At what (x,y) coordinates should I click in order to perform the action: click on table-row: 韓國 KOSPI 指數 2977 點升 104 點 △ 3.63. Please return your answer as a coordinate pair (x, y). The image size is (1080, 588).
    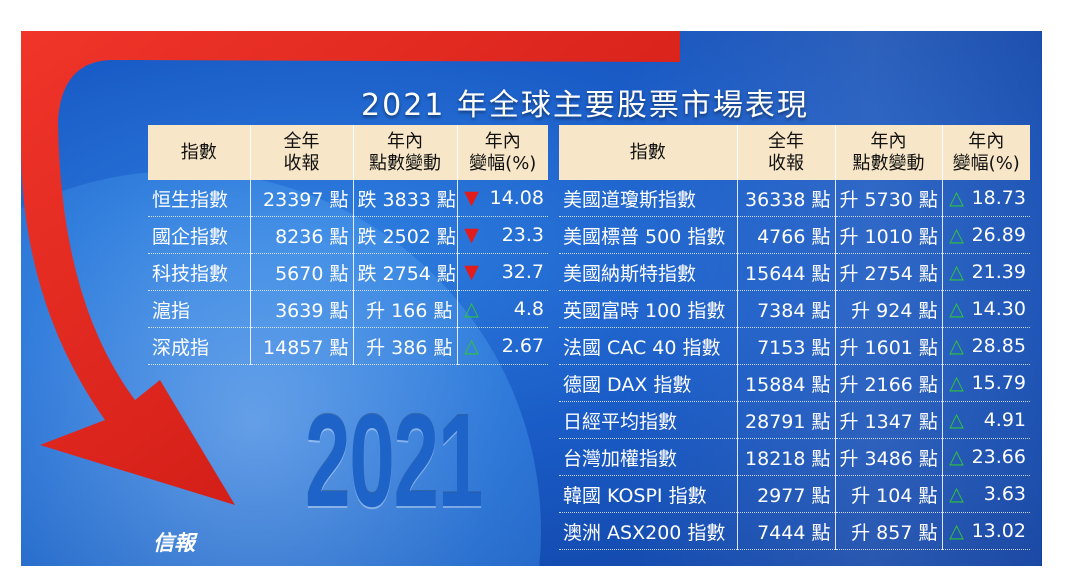
    Looking at the image, I should click on (794, 494).